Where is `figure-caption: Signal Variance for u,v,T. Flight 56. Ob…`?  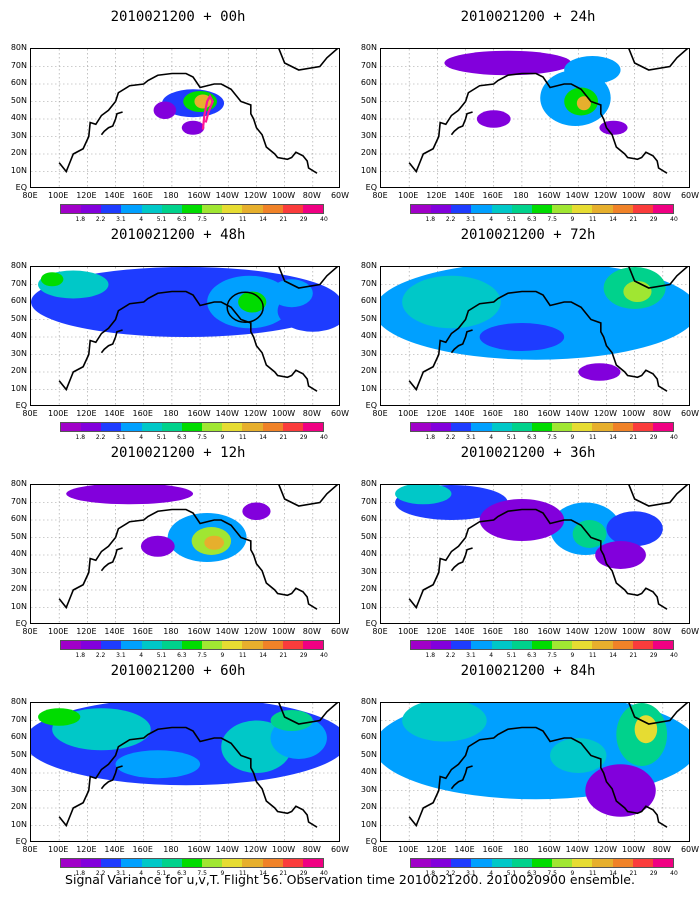
figure-caption: Signal Variance for u,v,T. Flight 56. Ob… is located at coordinates (350, 879).